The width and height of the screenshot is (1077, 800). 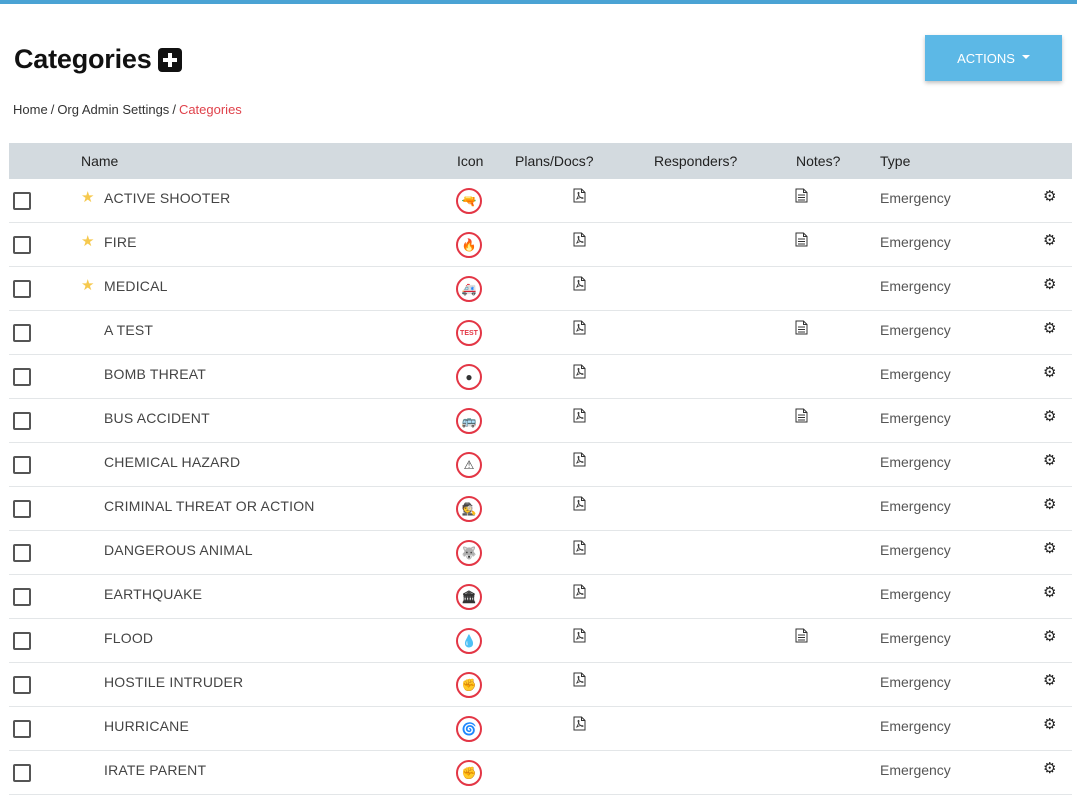 I want to click on category-name: HOSTILE INTRUDER, so click(x=174, y=682).